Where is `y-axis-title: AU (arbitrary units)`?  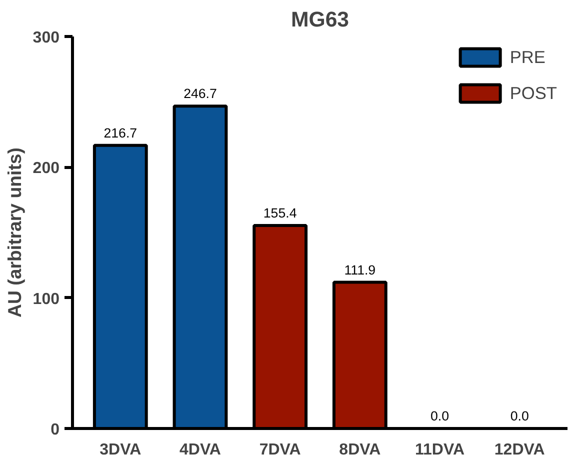 y-axis-title: AU (arbitrary units) is located at coordinates (14, 232).